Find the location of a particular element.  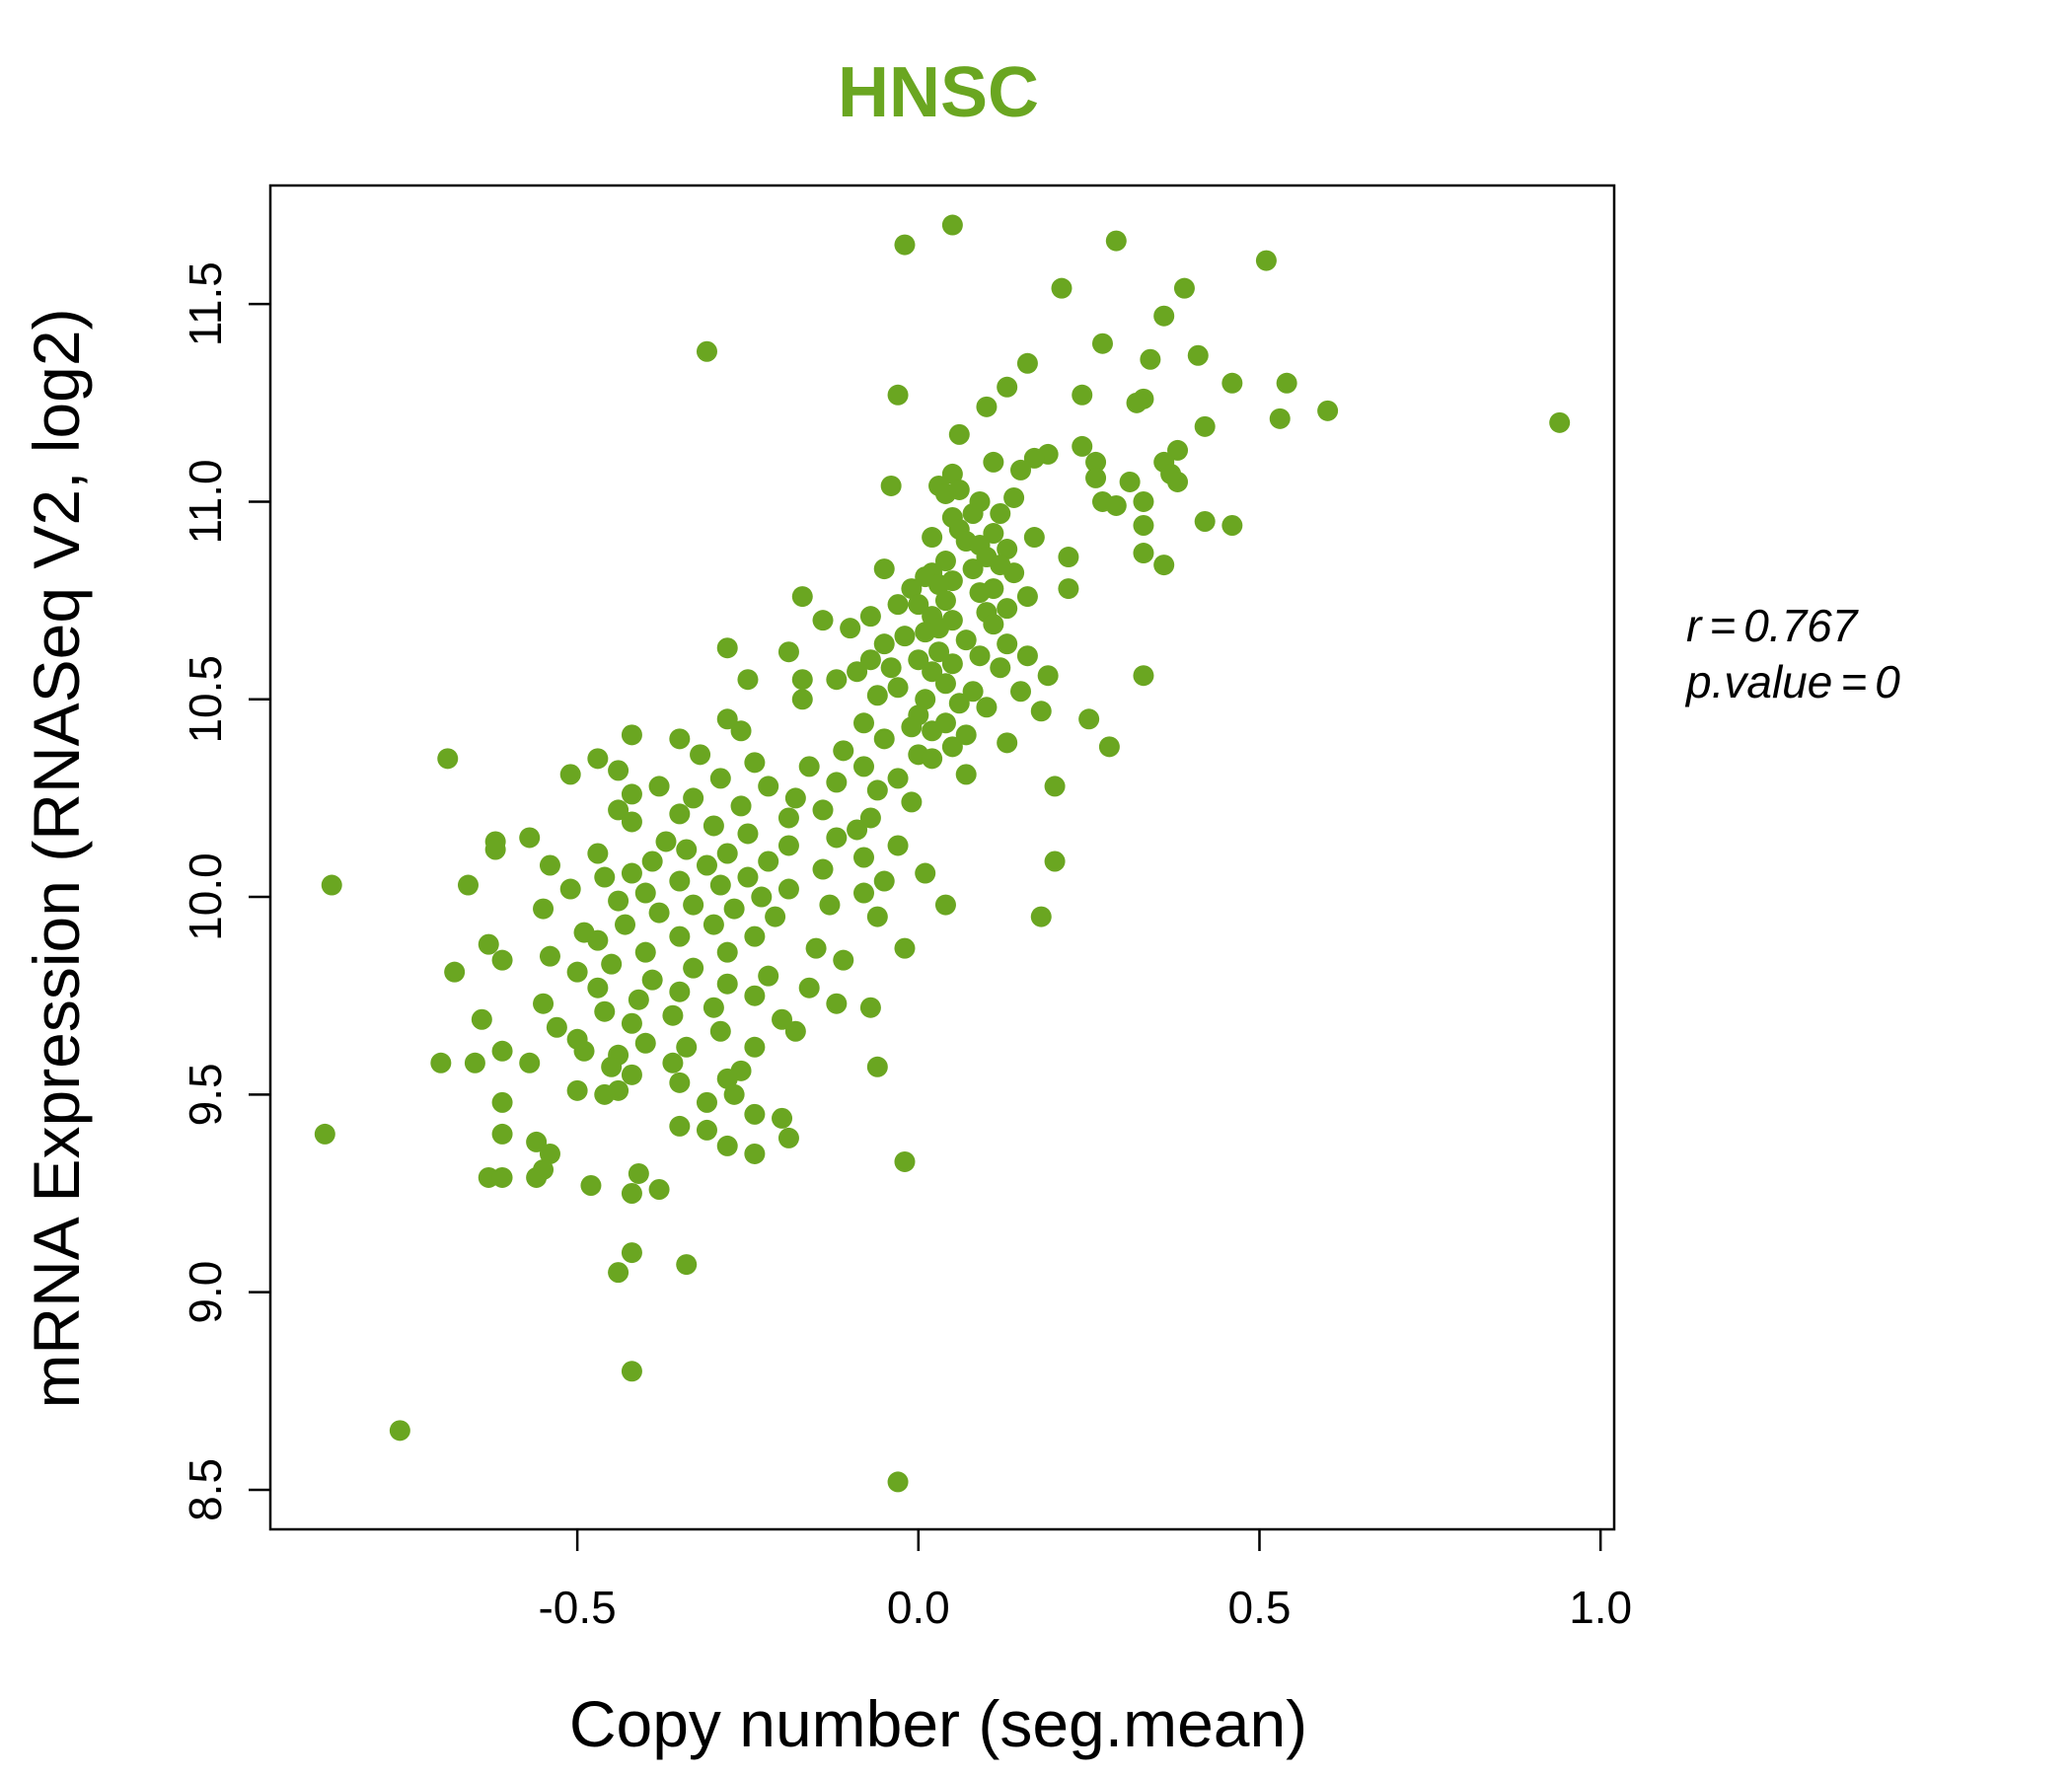

x-axis-label: Copy number (seg.mean) is located at coordinates (938, 1724).